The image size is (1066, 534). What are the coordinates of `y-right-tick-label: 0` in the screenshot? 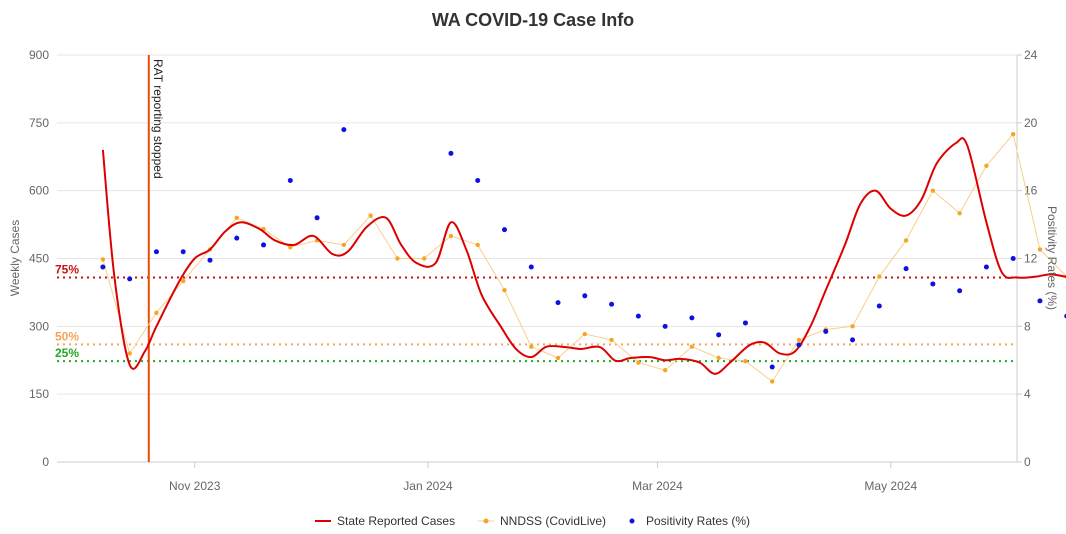 It's located at (1027, 462).